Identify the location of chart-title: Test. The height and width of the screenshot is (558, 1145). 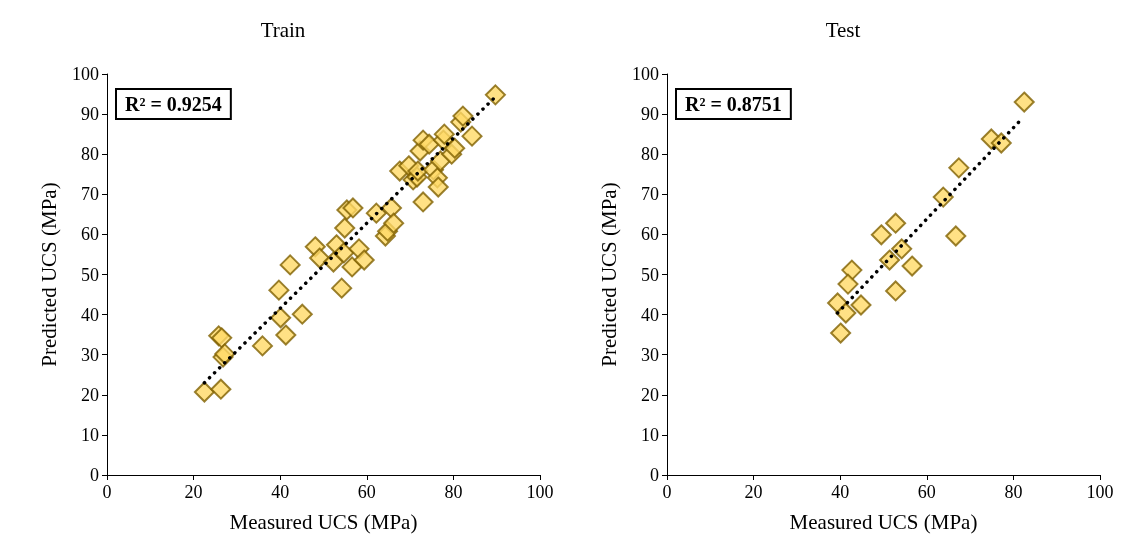
(843, 29).